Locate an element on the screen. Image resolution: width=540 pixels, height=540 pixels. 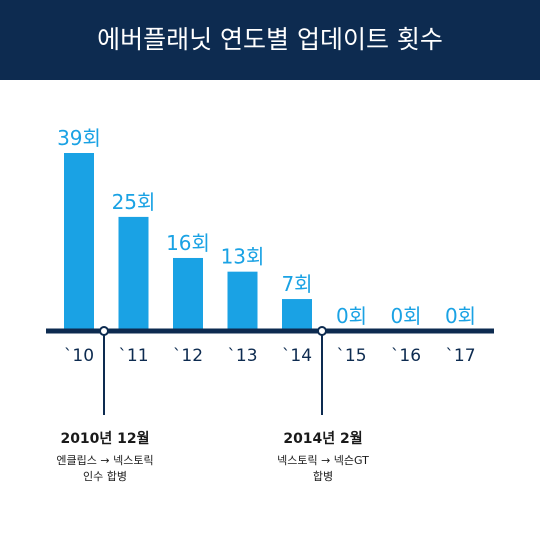
value-label: 16회 is located at coordinates (188, 243).